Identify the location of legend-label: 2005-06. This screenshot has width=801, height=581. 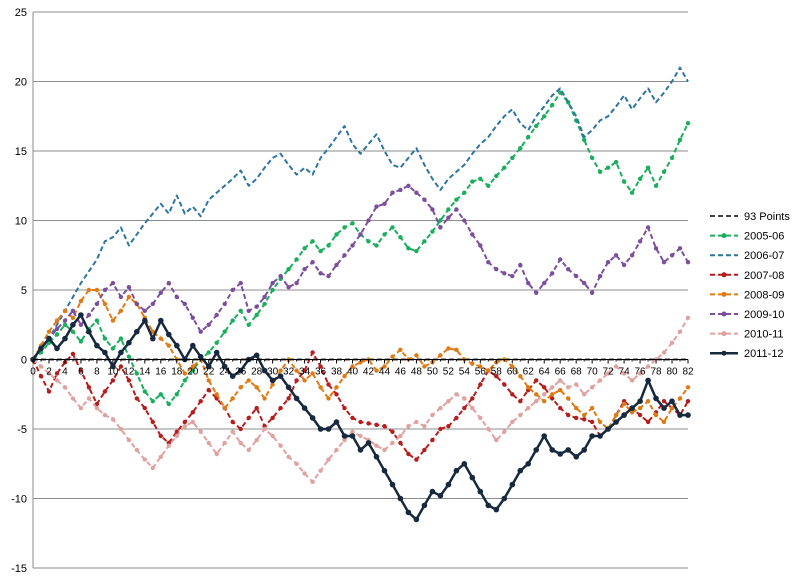
(764, 237).